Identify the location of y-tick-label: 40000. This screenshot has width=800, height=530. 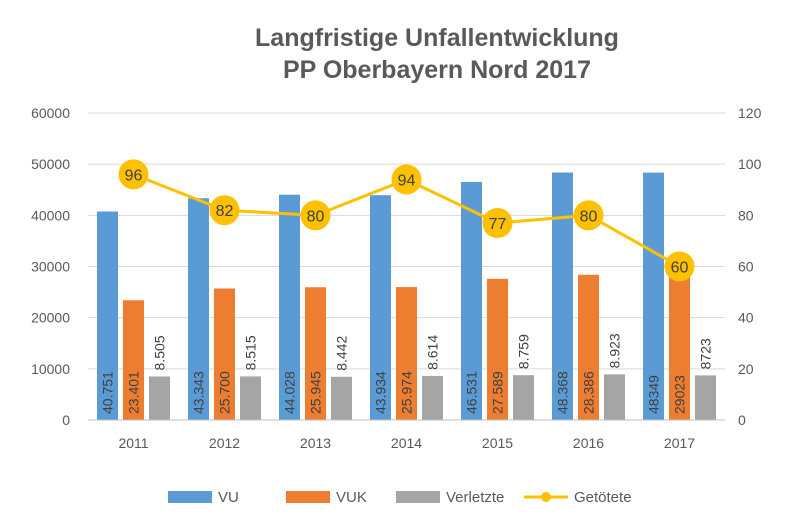
(50, 215).